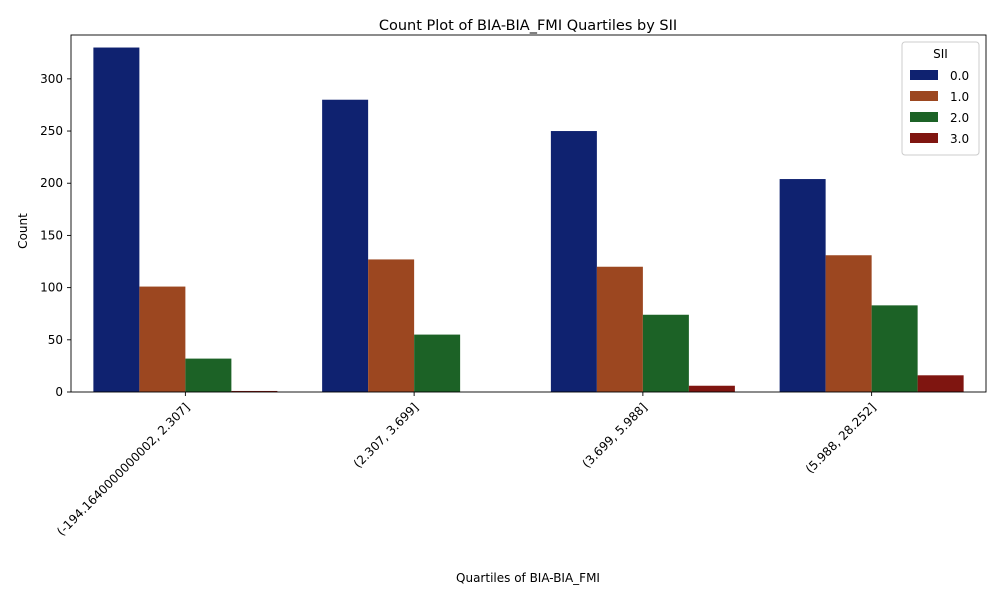 This screenshot has width=1000, height=600. Describe the element at coordinates (23, 231) in the screenshot. I see `y-axis-label: Count` at that location.